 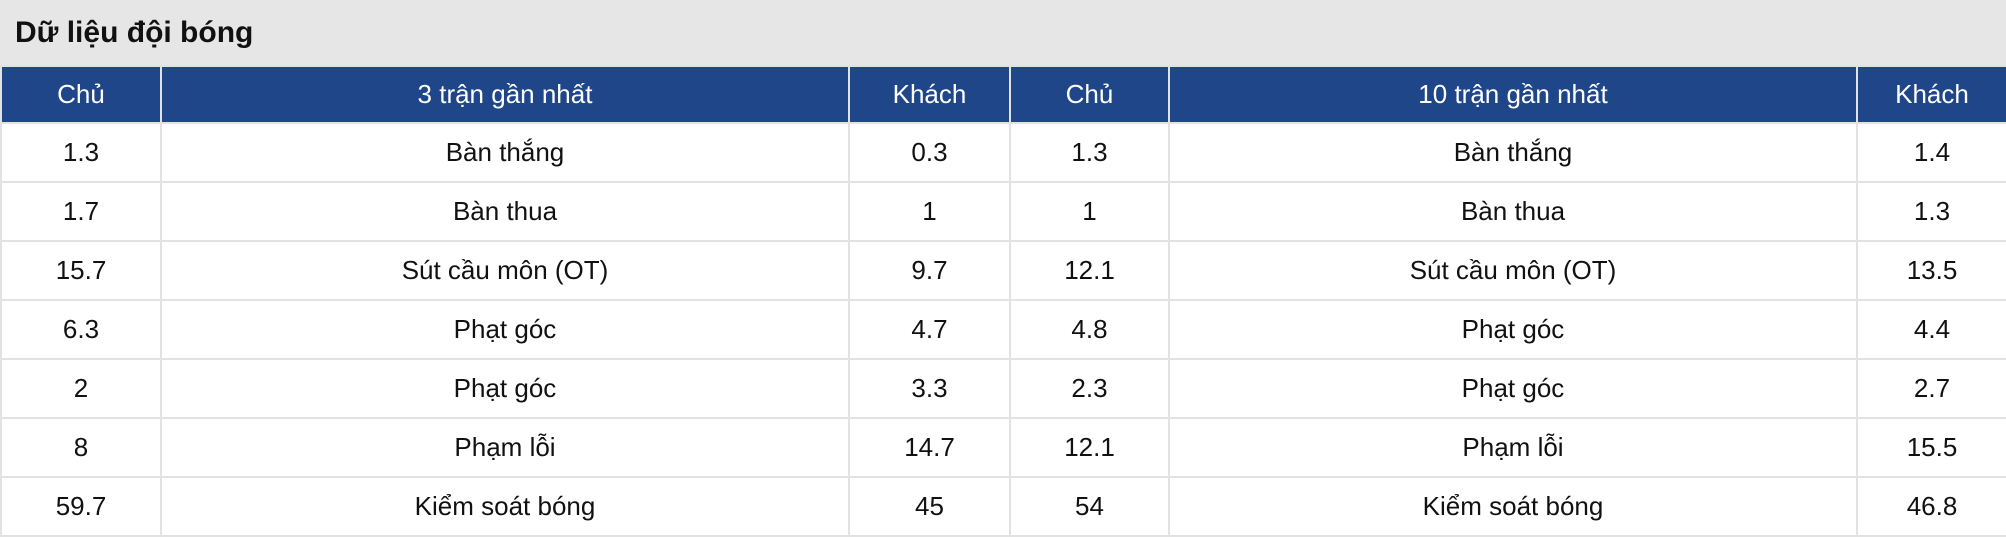 What do you see at coordinates (1513, 94) in the screenshot?
I see `column-header-stat-last10: 10 trận gần nhất` at bounding box center [1513, 94].